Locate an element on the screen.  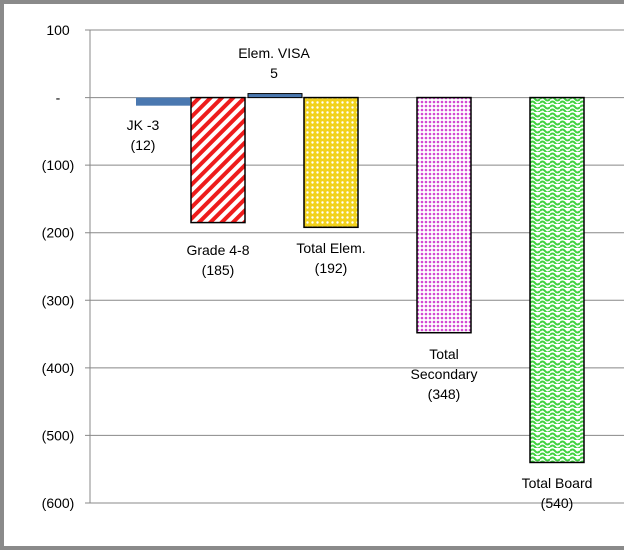
data-label: Secondary is located at coordinates (444, 374).